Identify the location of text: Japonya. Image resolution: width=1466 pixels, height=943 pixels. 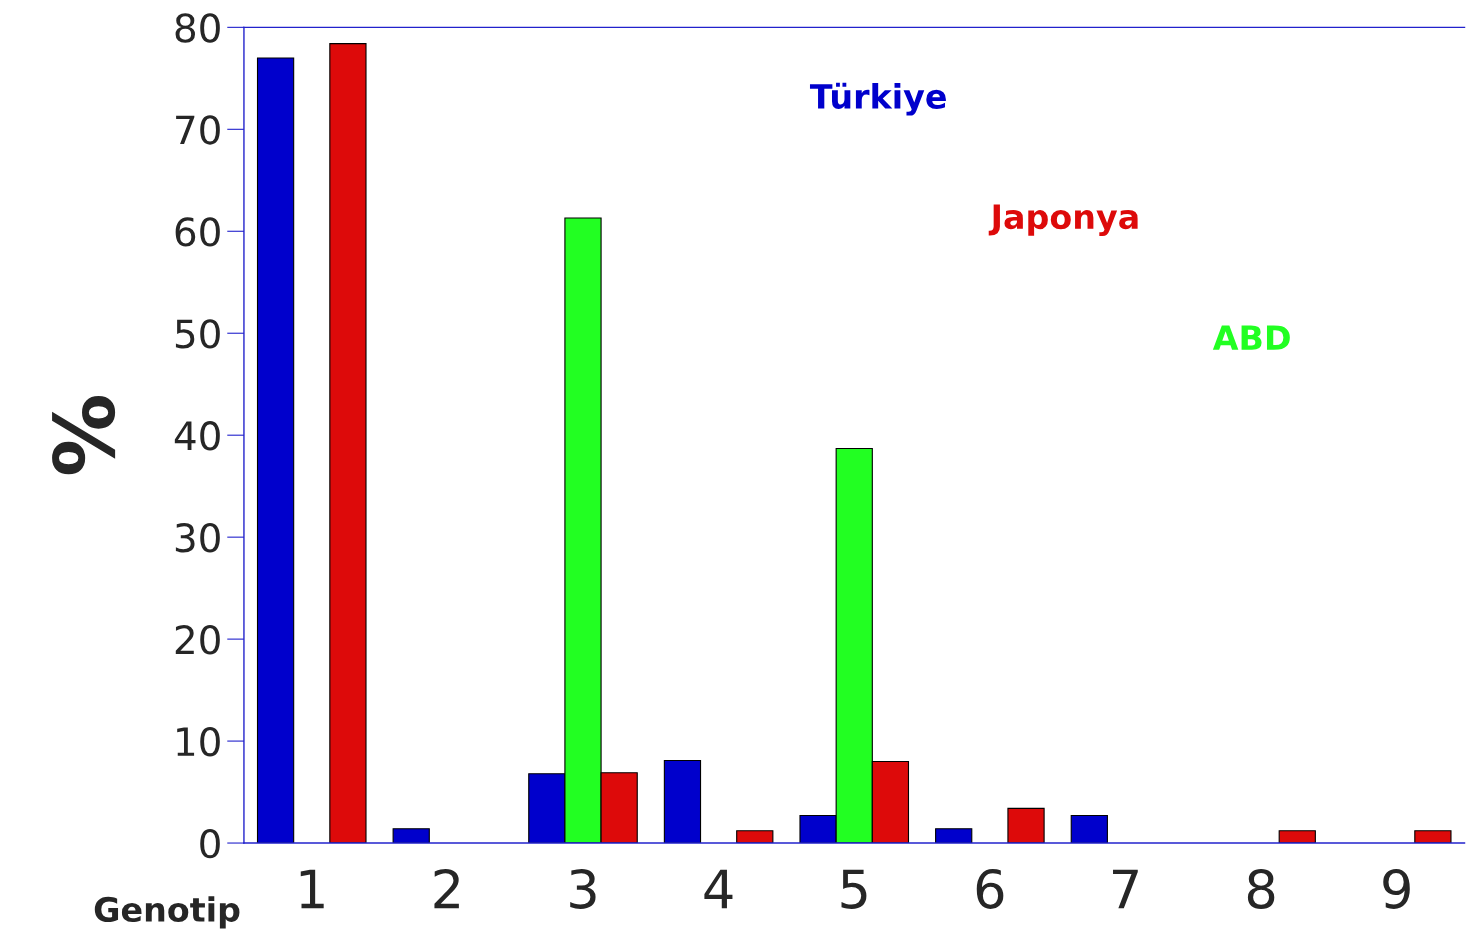
(1063, 220).